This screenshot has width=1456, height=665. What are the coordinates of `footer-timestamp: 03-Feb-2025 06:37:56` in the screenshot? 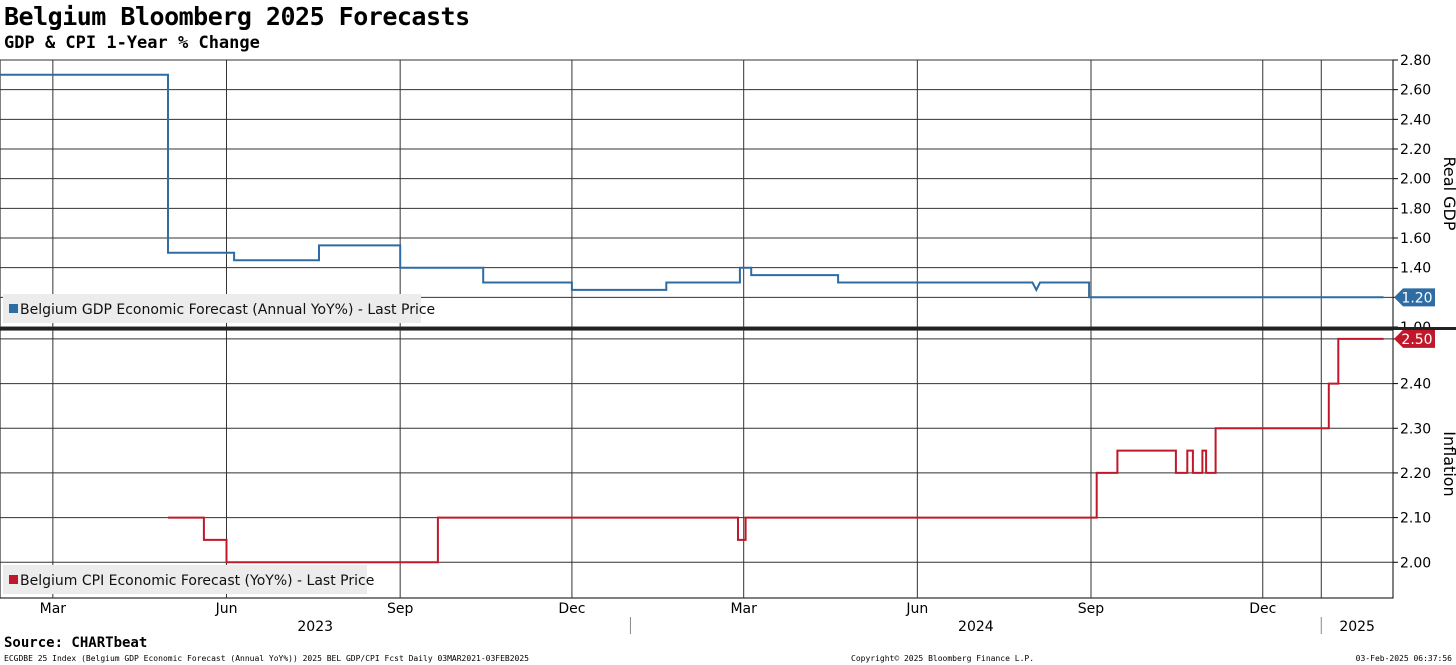 It's located at (1403, 658).